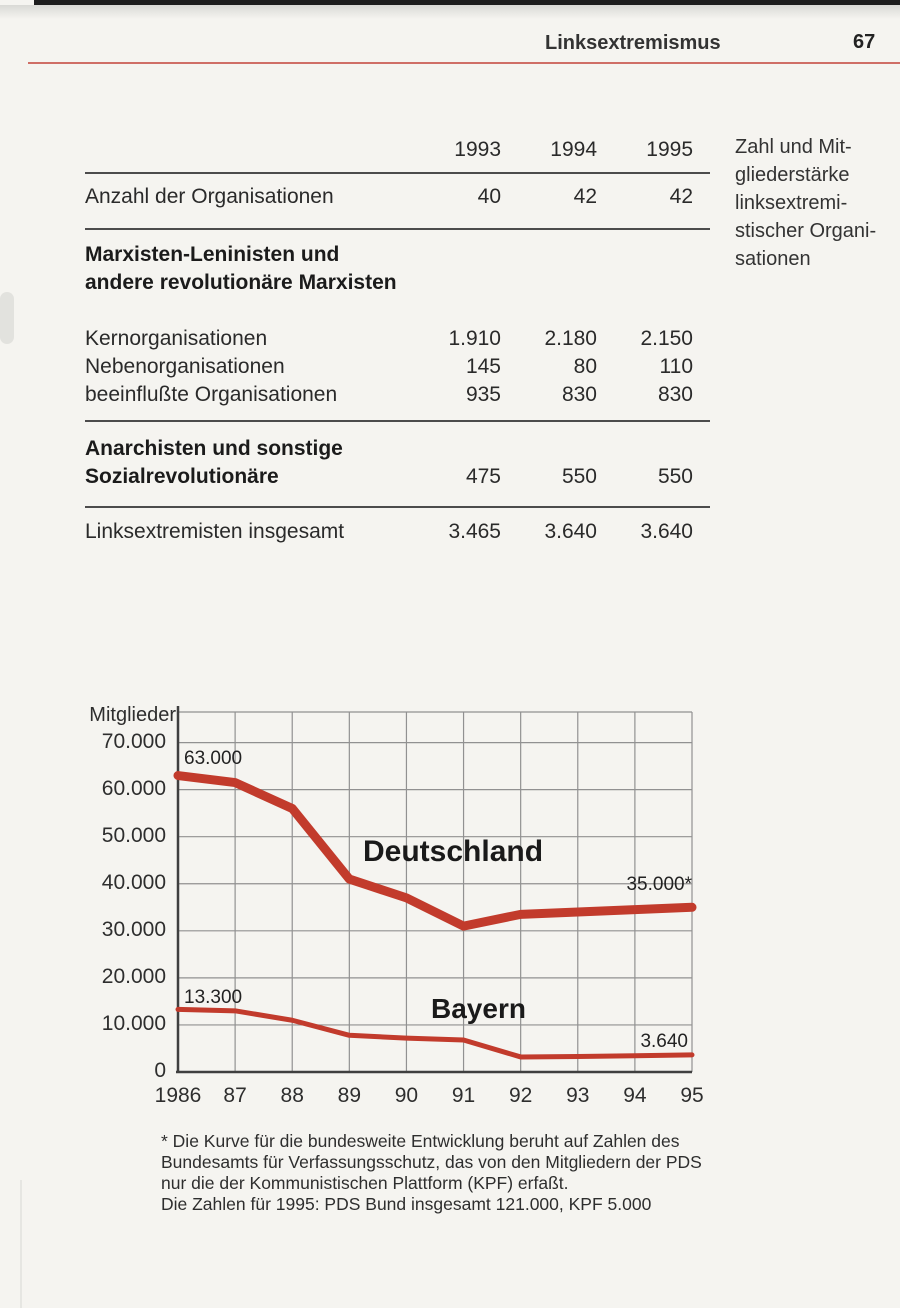 Image resolution: width=900 pixels, height=1308 pixels. Describe the element at coordinates (478, 1008) in the screenshot. I see `series-label-bayern: Bayern` at that location.